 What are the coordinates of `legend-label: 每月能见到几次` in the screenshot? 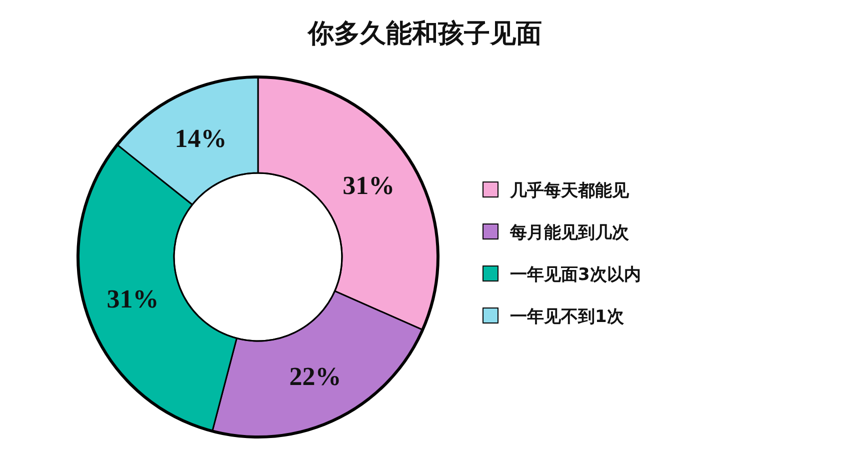 It's located at (569, 233).